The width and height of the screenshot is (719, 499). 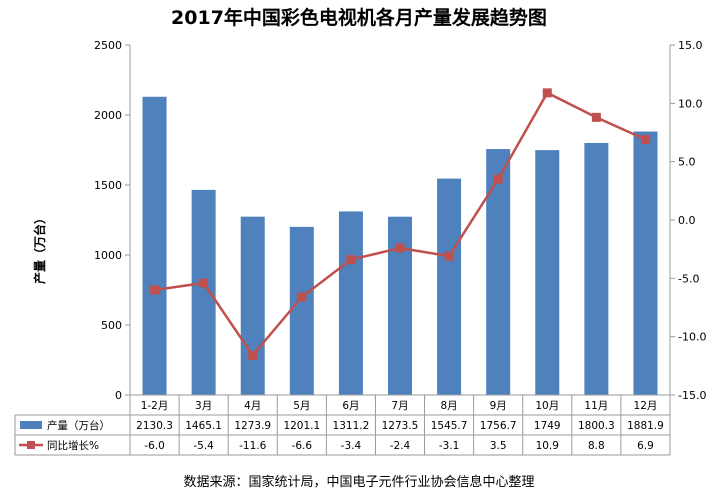 What do you see at coordinates (108, 115) in the screenshot?
I see `left-tick-label: 2000` at bounding box center [108, 115].